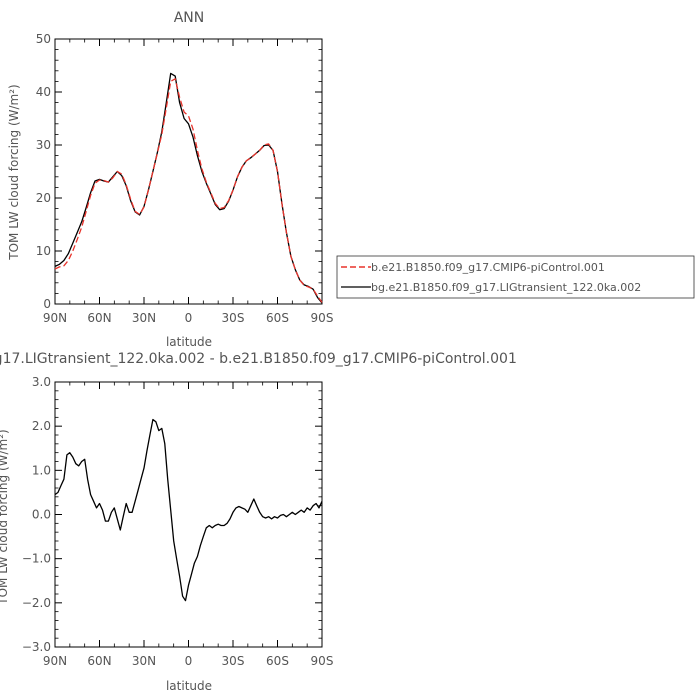 This screenshot has width=700, height=700. I want to click on top-x-tick-label: 0, so click(189, 318).